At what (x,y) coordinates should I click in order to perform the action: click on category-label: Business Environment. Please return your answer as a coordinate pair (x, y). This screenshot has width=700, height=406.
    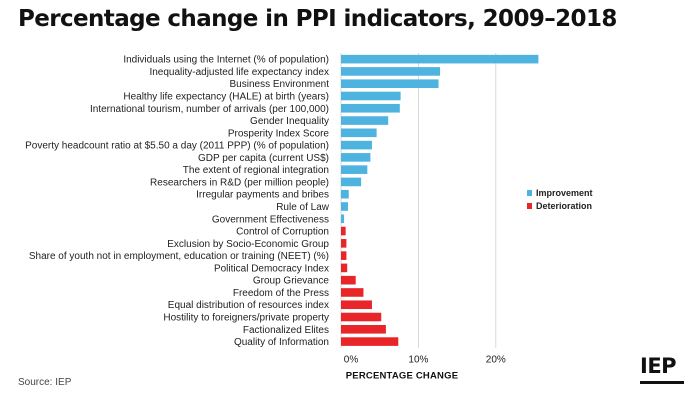
    Looking at the image, I should click on (280, 84).